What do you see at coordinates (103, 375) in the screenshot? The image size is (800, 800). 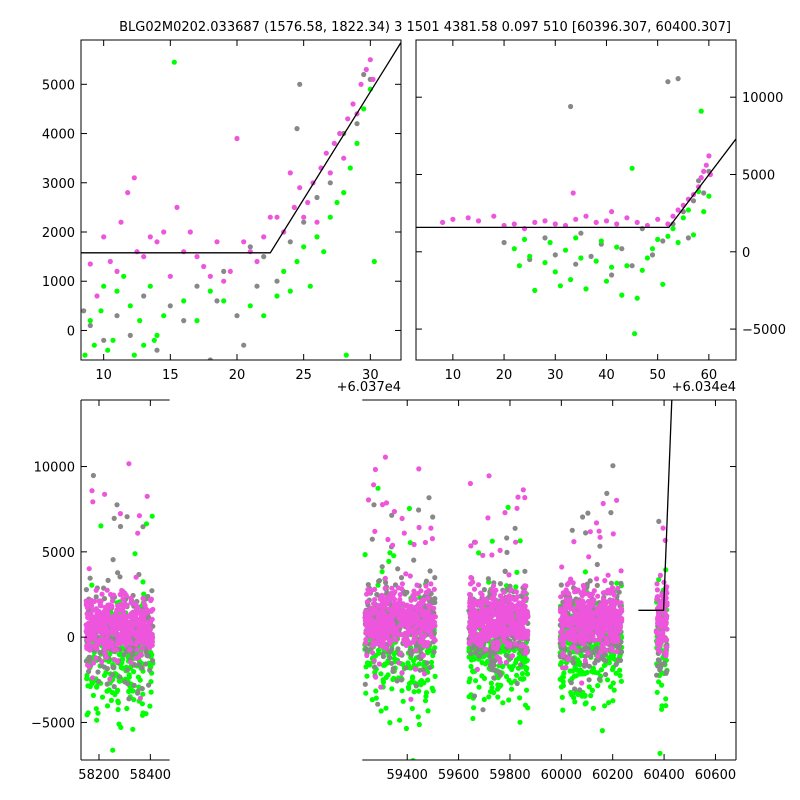 I see `x-tick-label: 10` at bounding box center [103, 375].